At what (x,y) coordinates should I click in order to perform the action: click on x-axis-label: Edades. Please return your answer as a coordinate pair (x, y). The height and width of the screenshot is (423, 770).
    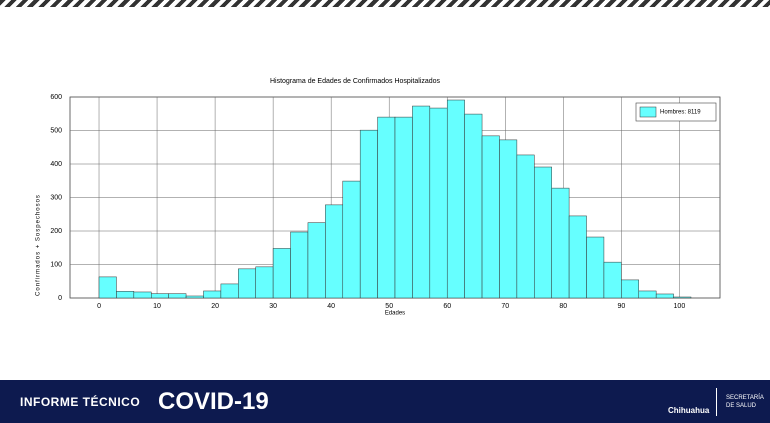
    Looking at the image, I should click on (395, 314).